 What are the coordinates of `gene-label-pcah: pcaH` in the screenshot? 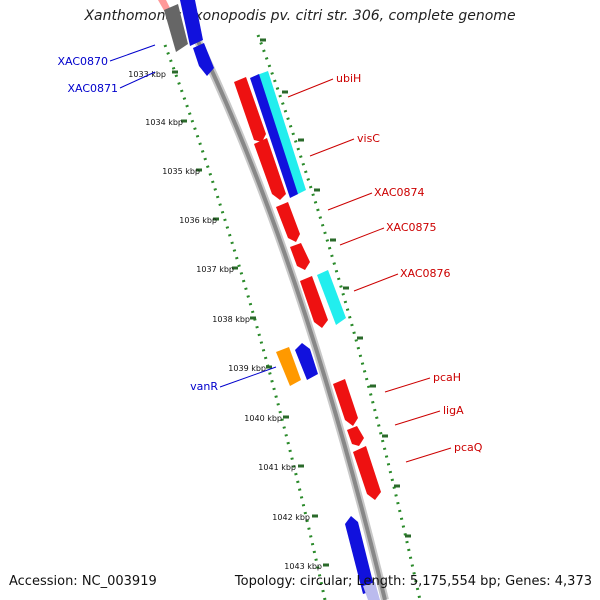 It's located at (447, 377).